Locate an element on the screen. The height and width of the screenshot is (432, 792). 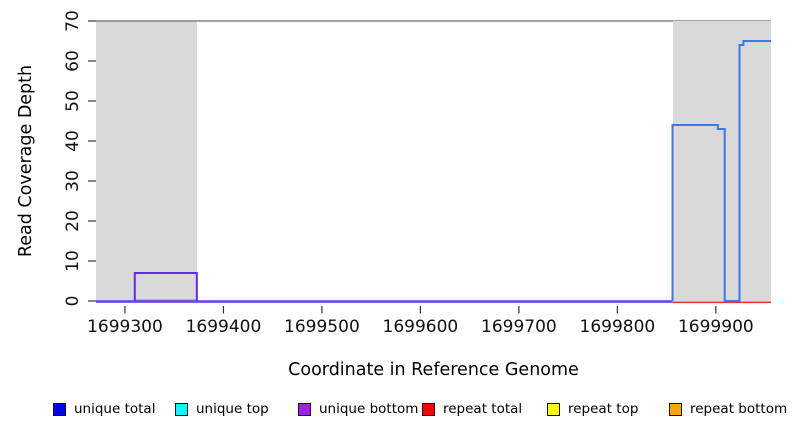
x-axis-title: Coordinate in Reference Genome is located at coordinates (433, 370).